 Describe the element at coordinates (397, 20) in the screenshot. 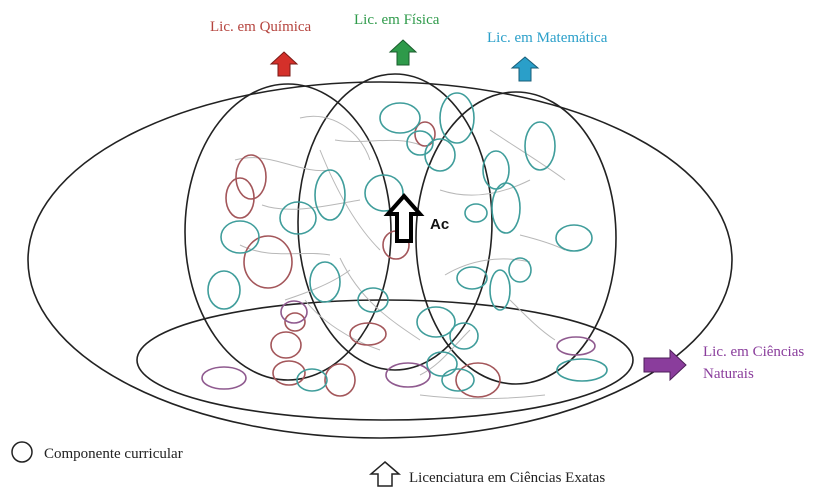

I see `label-fisica: Lic. em Física` at that location.